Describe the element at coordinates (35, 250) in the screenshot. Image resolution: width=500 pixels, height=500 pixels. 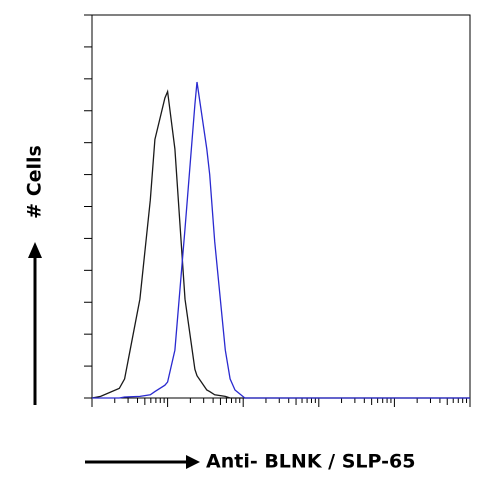
I see `y-arrowhead` at that location.